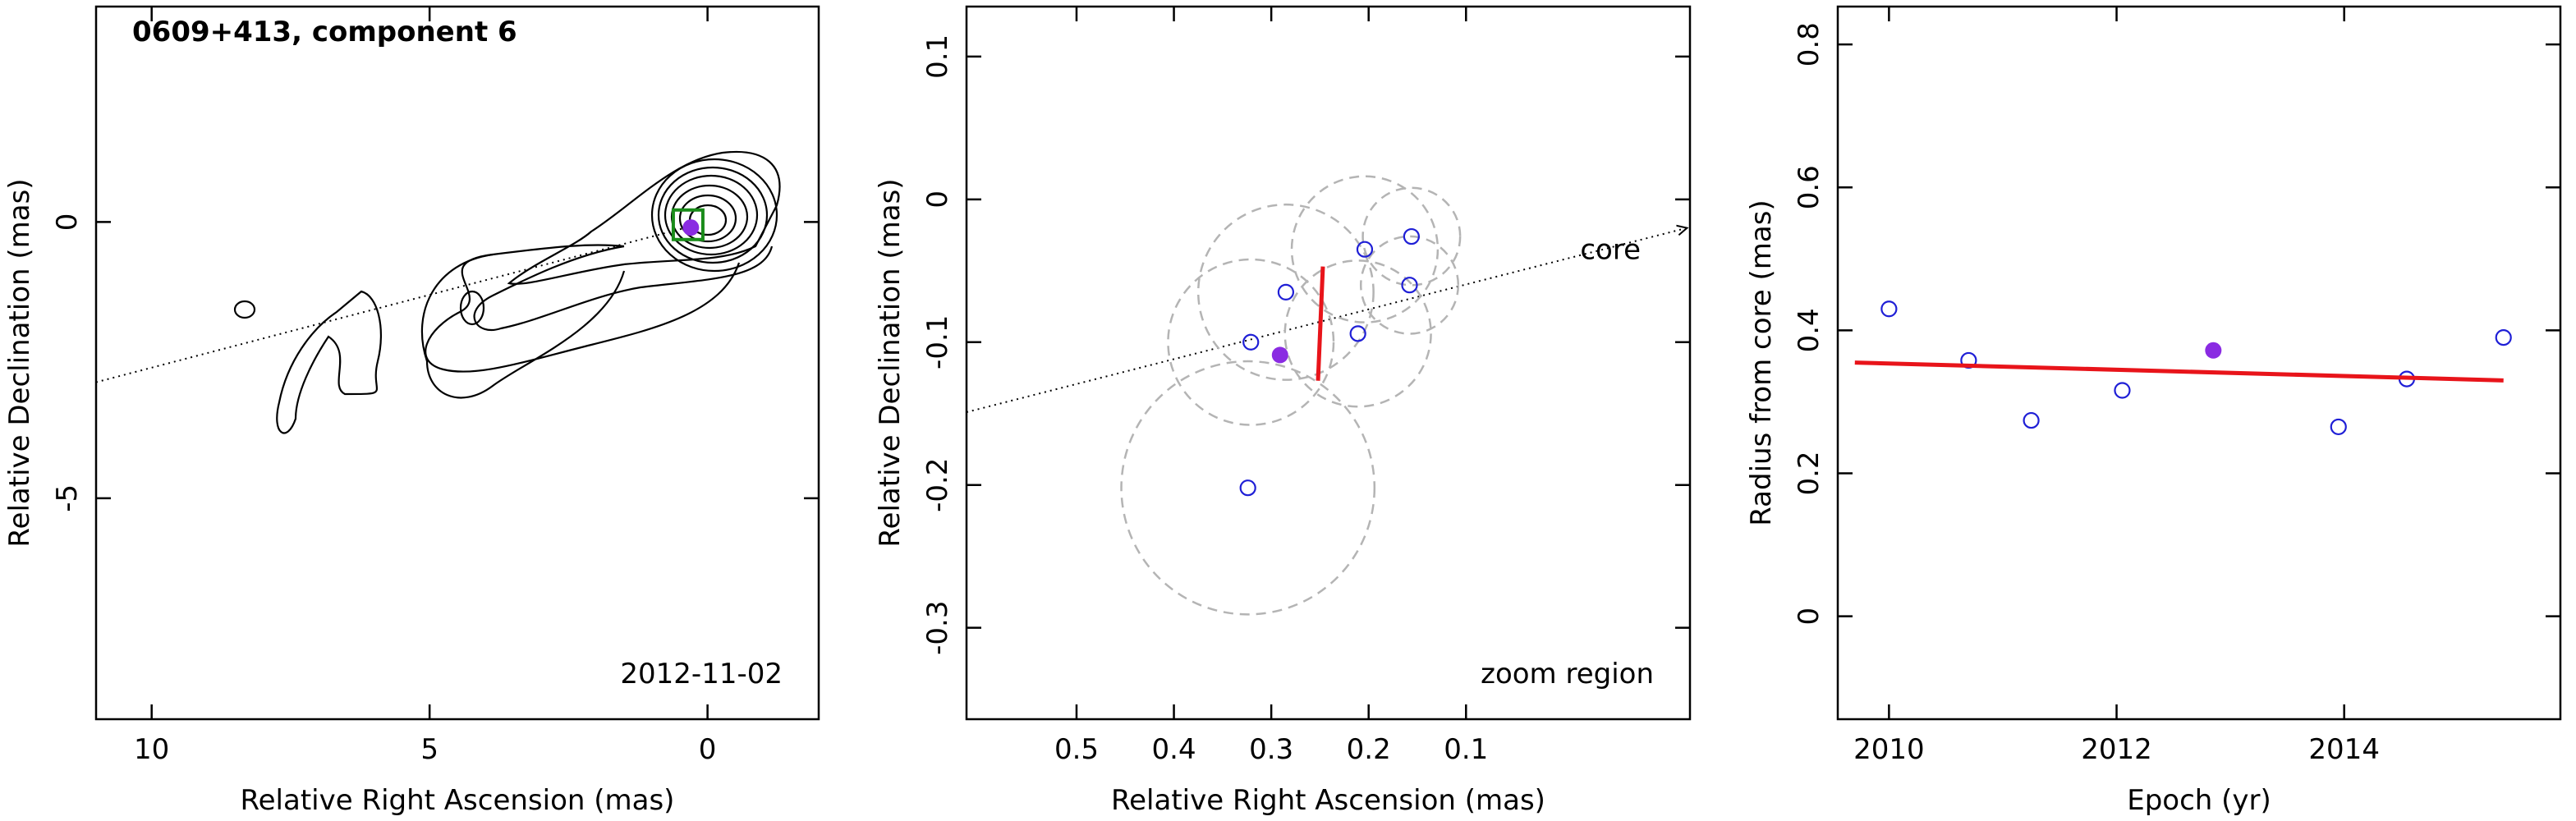  I want to click on line-label: core, so click(1610, 251).